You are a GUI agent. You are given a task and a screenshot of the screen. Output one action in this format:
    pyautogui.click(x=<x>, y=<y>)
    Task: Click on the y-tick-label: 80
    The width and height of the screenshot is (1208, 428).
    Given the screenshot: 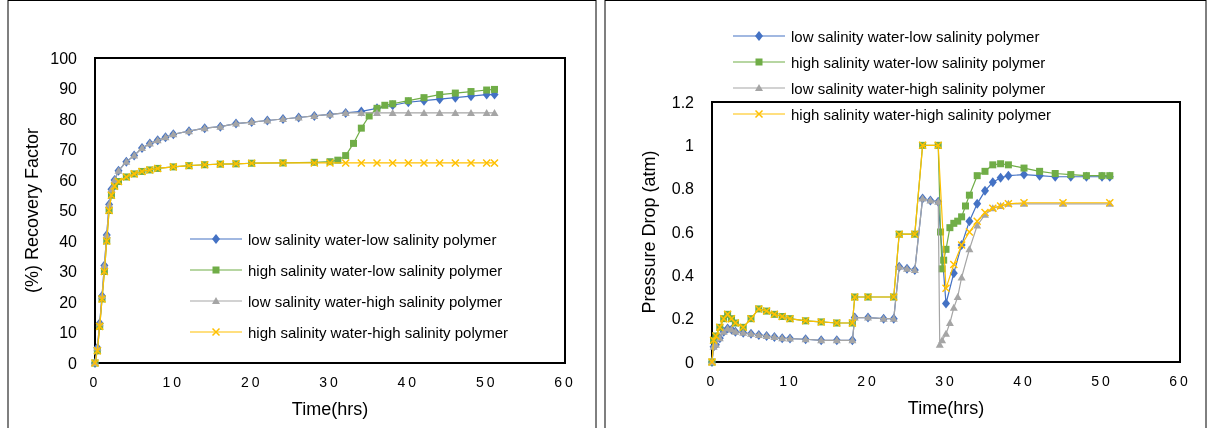 What is the action you would take?
    pyautogui.click(x=68, y=119)
    